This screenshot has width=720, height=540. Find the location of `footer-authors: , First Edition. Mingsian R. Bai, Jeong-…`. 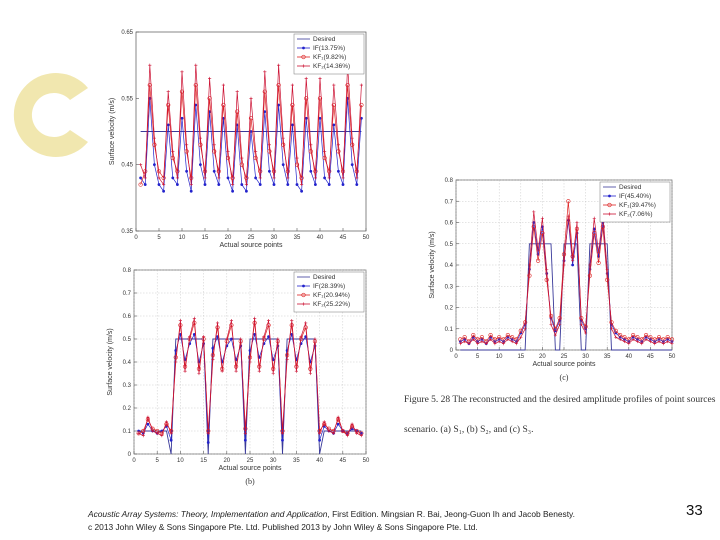

footer-authors: , First Edition. Mingsian R. Bai, Jeong-… is located at coordinates (451, 514).